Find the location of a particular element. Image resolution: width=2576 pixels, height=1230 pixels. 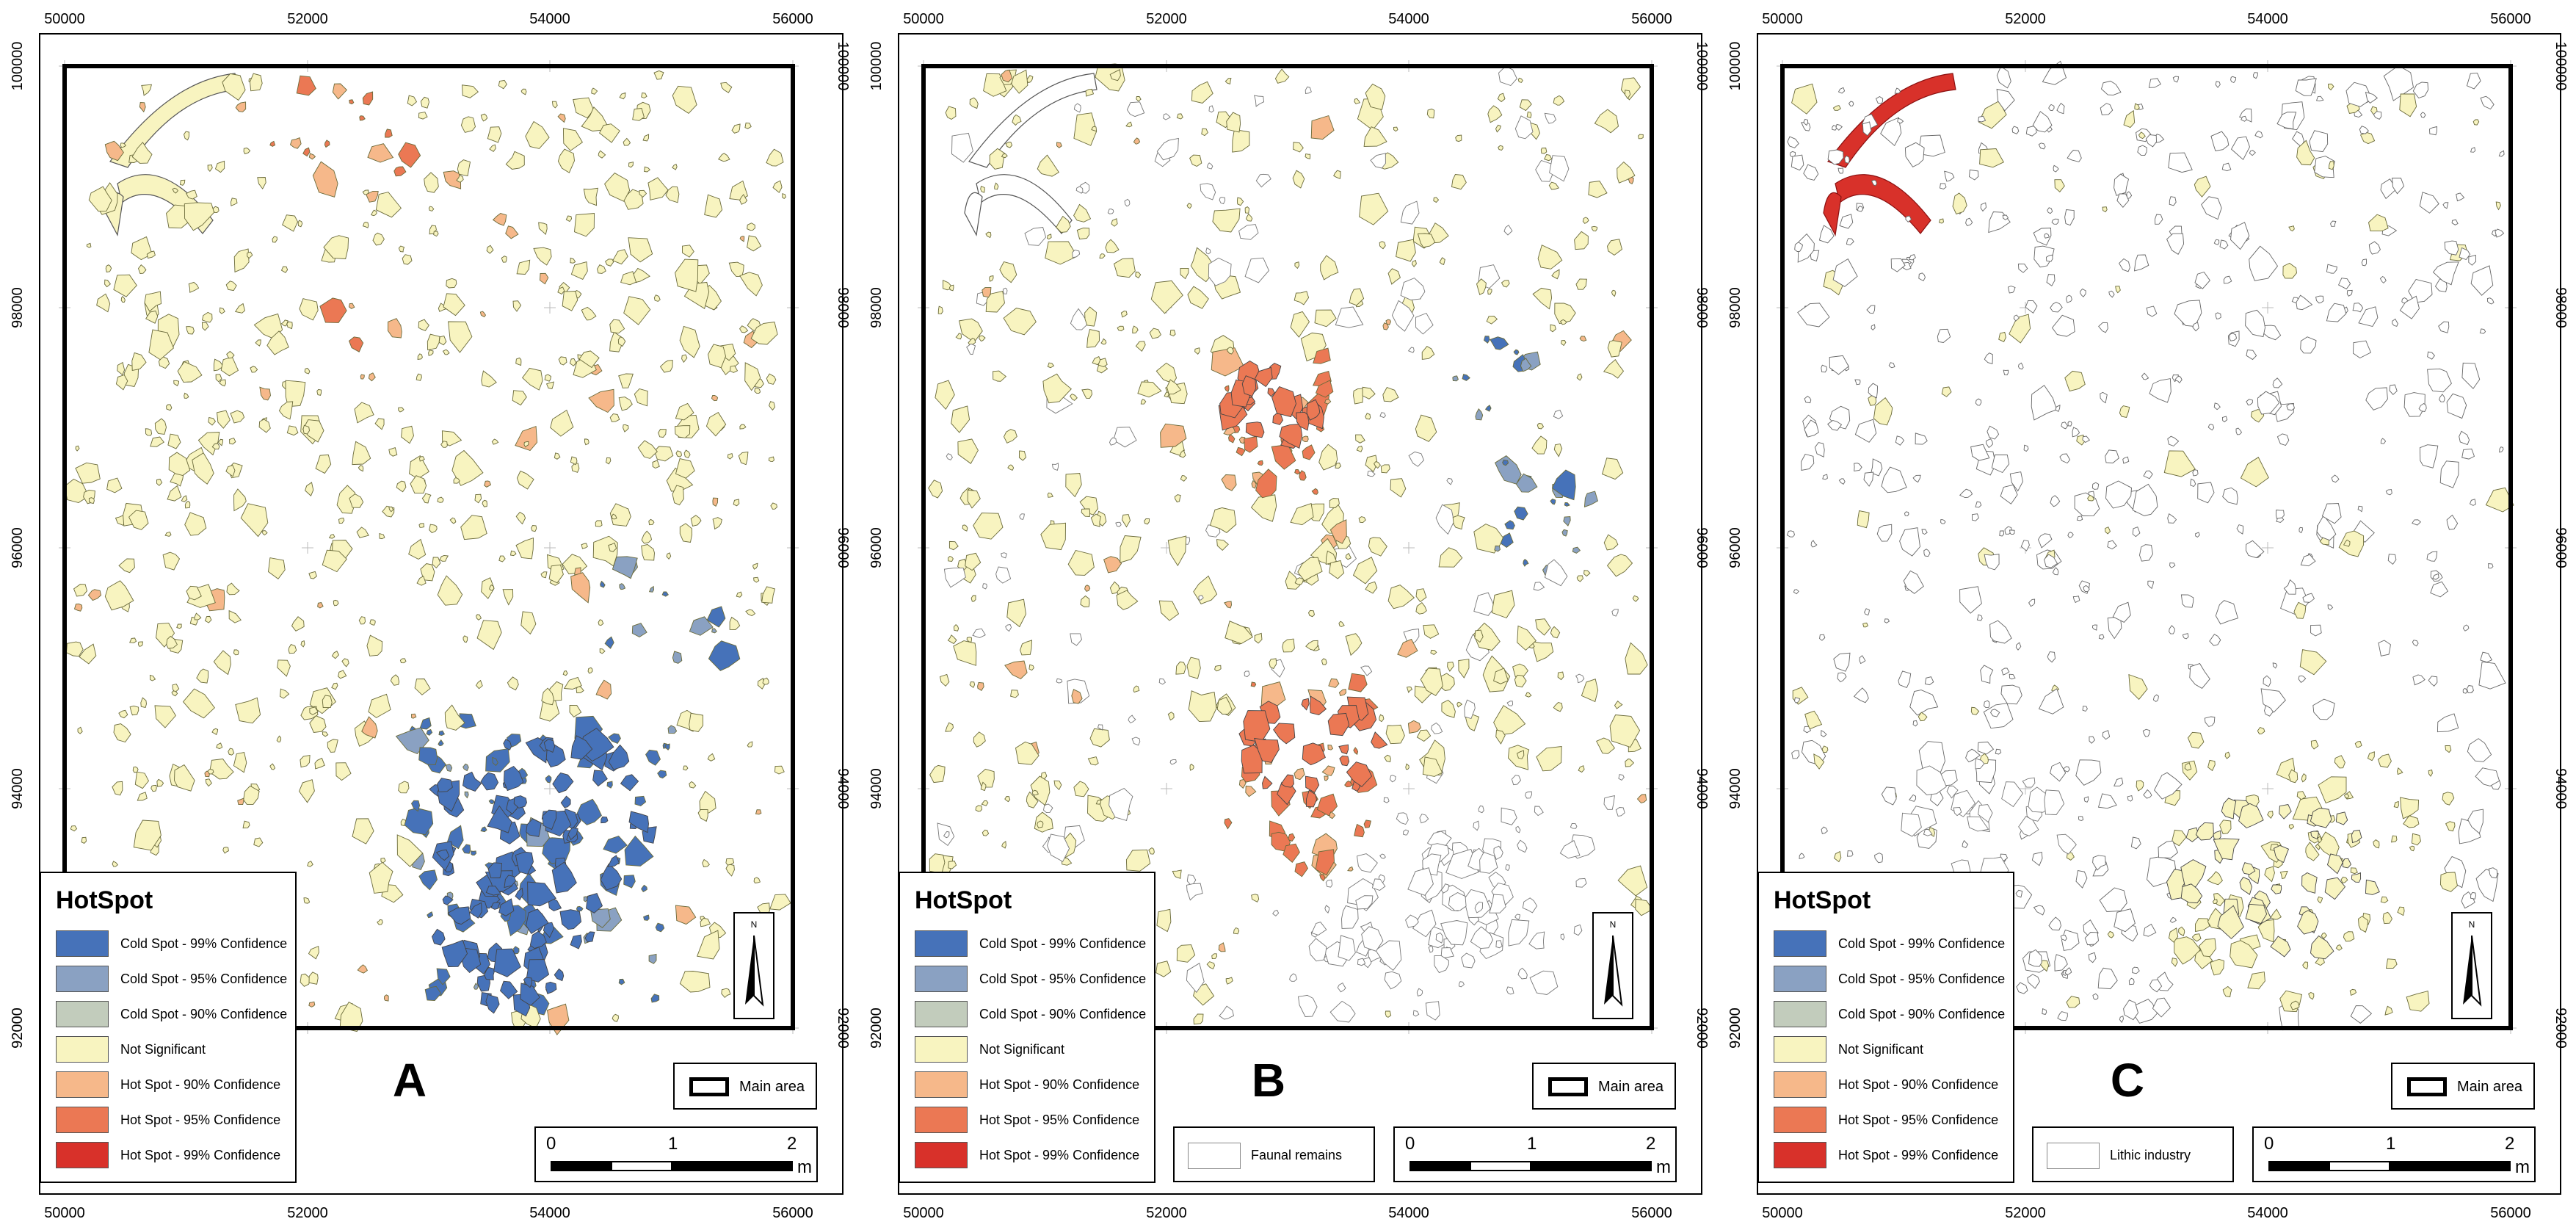

main-area-swatch is located at coordinates (709, 1086).